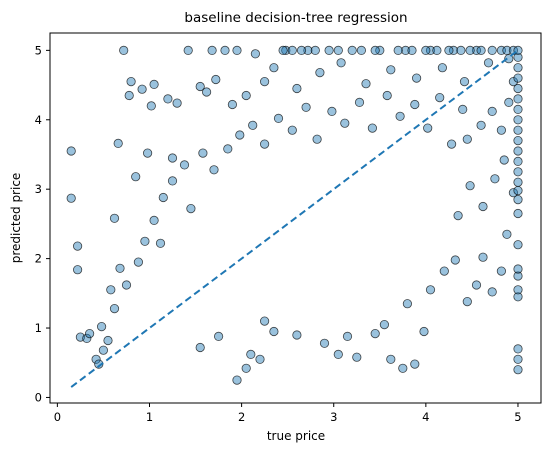 The image size is (554, 453). Describe the element at coordinates (38, 397) in the screenshot. I see `y-tick-label: 0` at that location.